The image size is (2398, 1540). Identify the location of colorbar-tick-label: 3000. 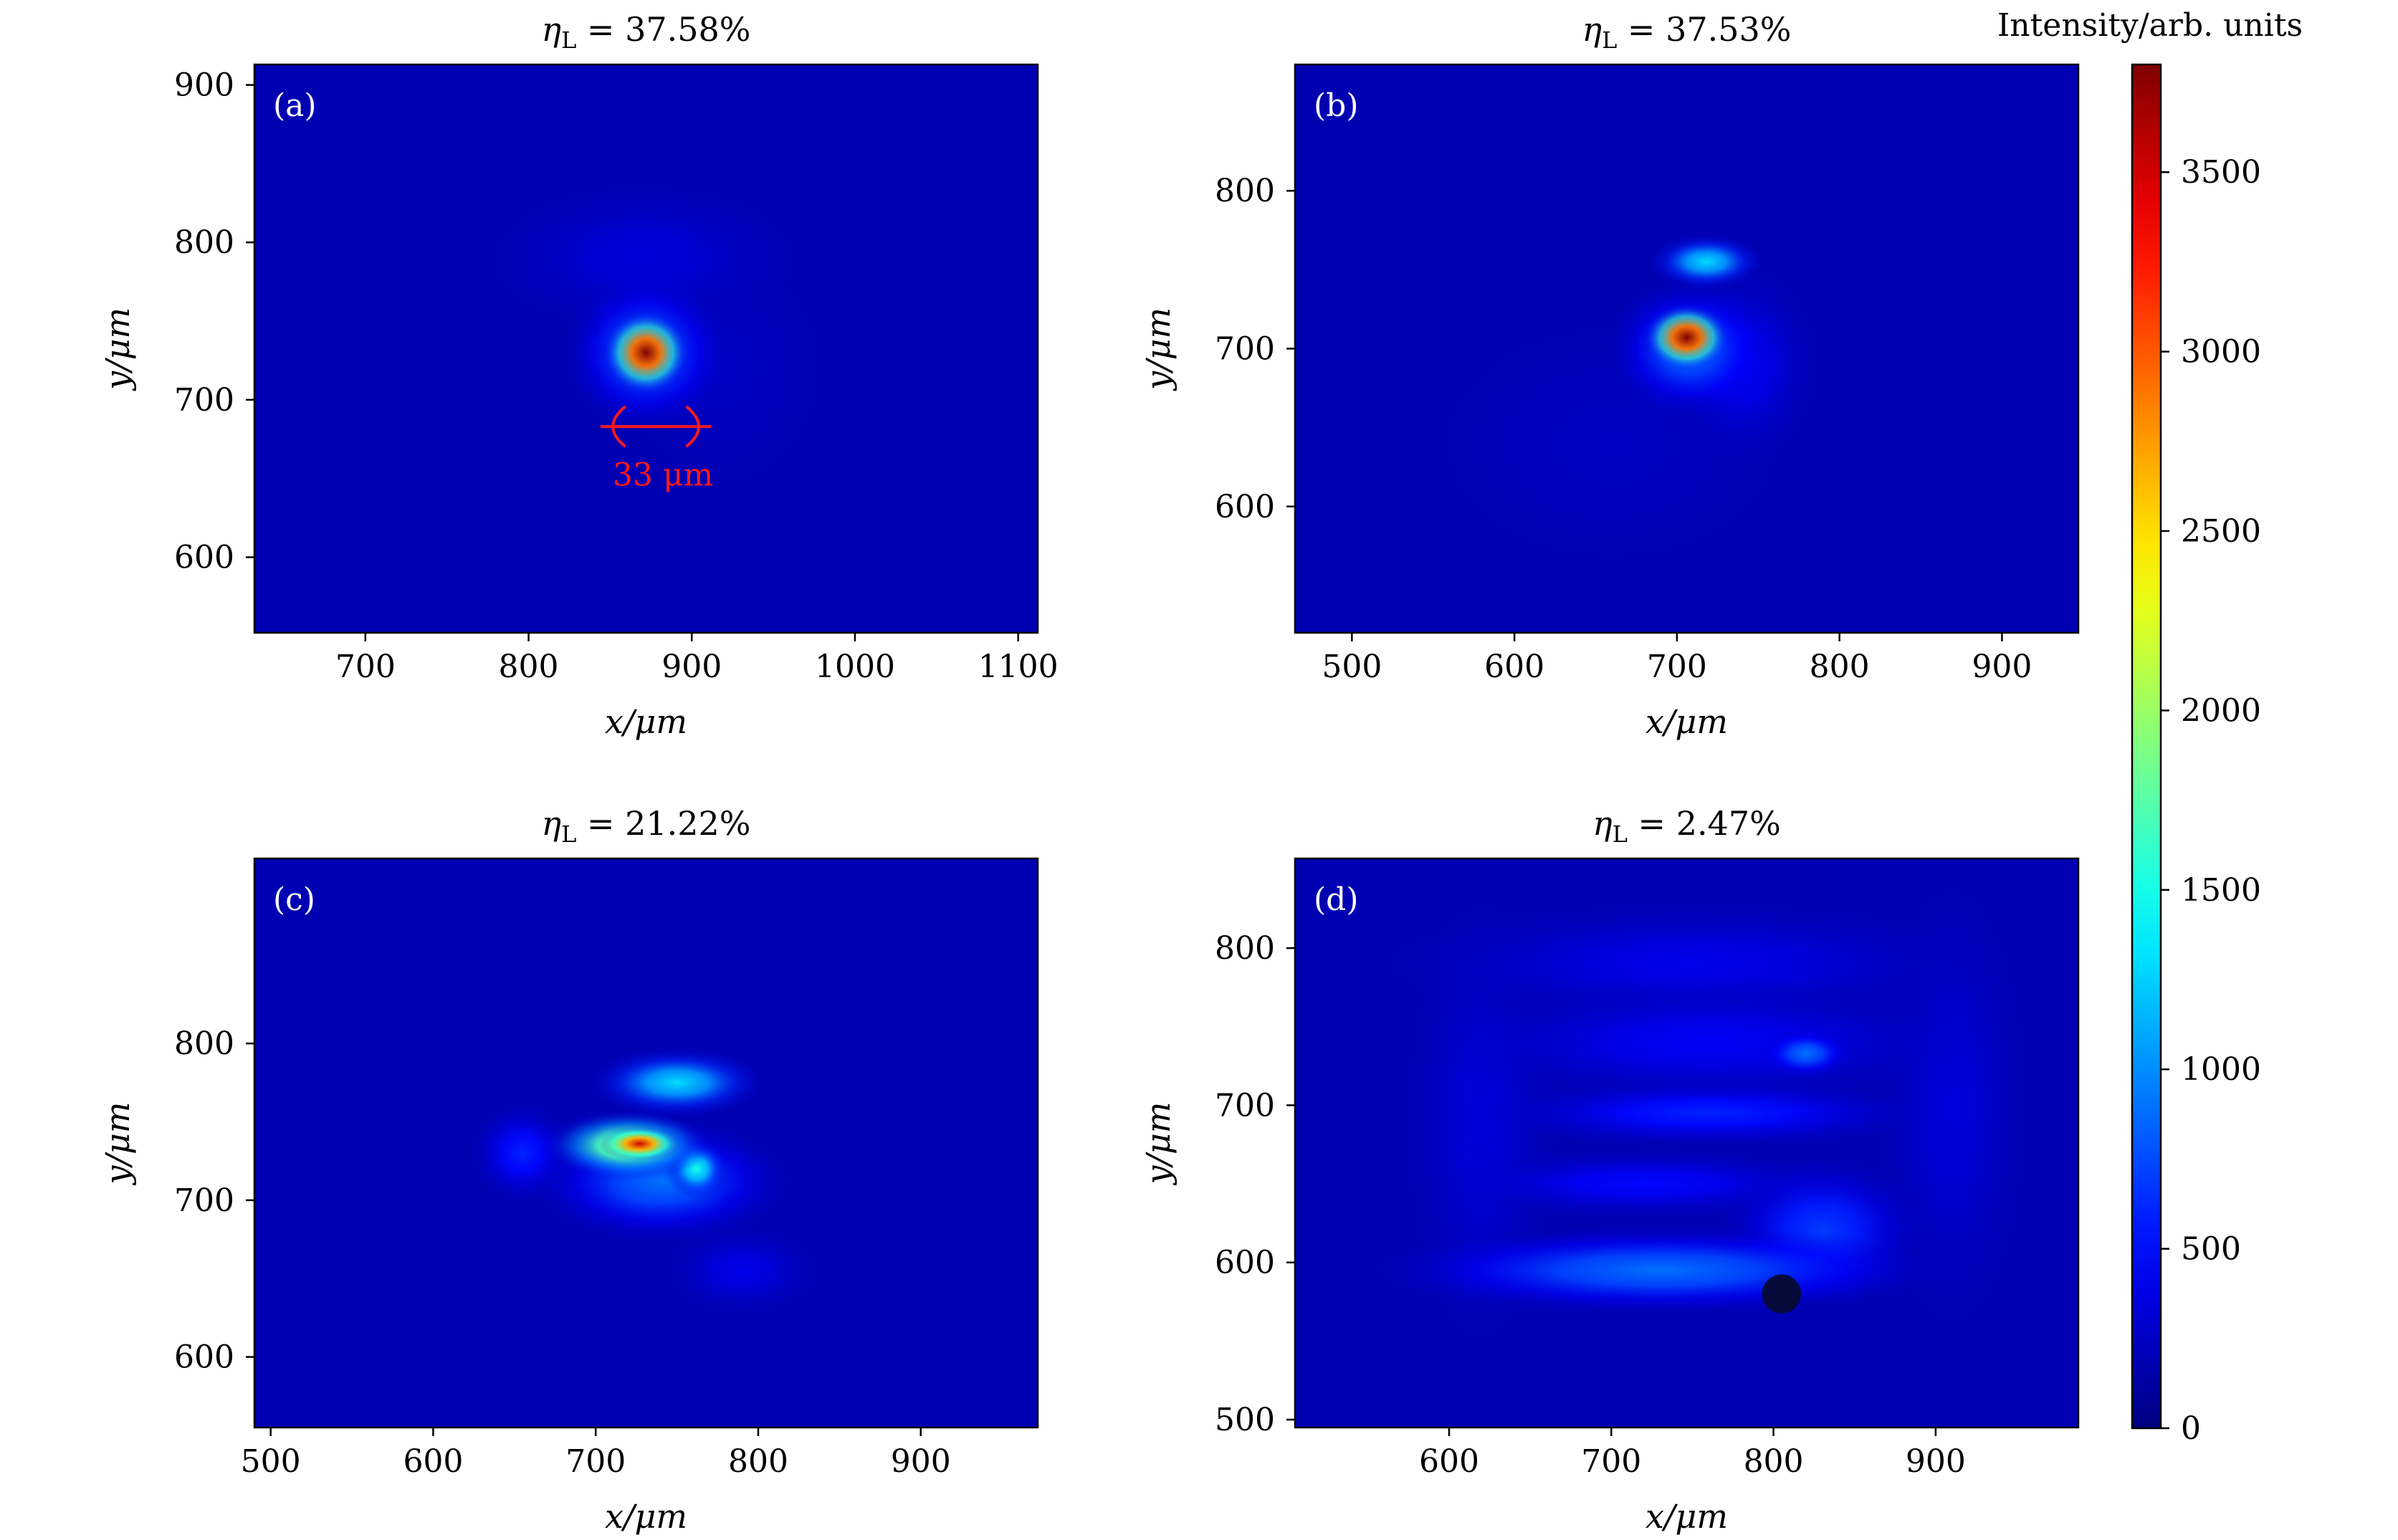
(2221, 352).